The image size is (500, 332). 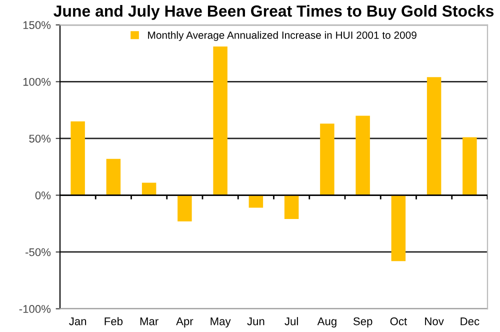 I want to click on y-tick-label: 50%, so click(x=40, y=138).